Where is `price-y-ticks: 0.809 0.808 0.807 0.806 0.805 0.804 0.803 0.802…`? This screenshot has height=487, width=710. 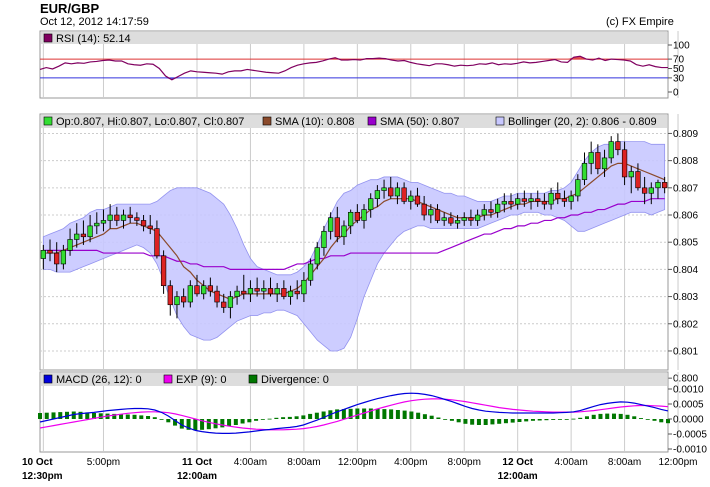 price-y-ticks: 0.809 0.808 0.807 0.806 0.805 0.804 0.803 0.802… is located at coordinates (683, 257).